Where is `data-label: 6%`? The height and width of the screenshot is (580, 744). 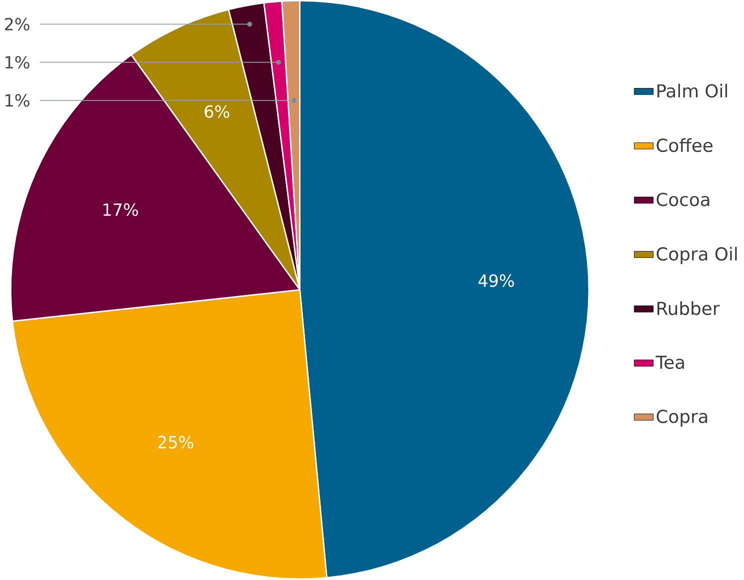
data-label: 6% is located at coordinates (217, 111).